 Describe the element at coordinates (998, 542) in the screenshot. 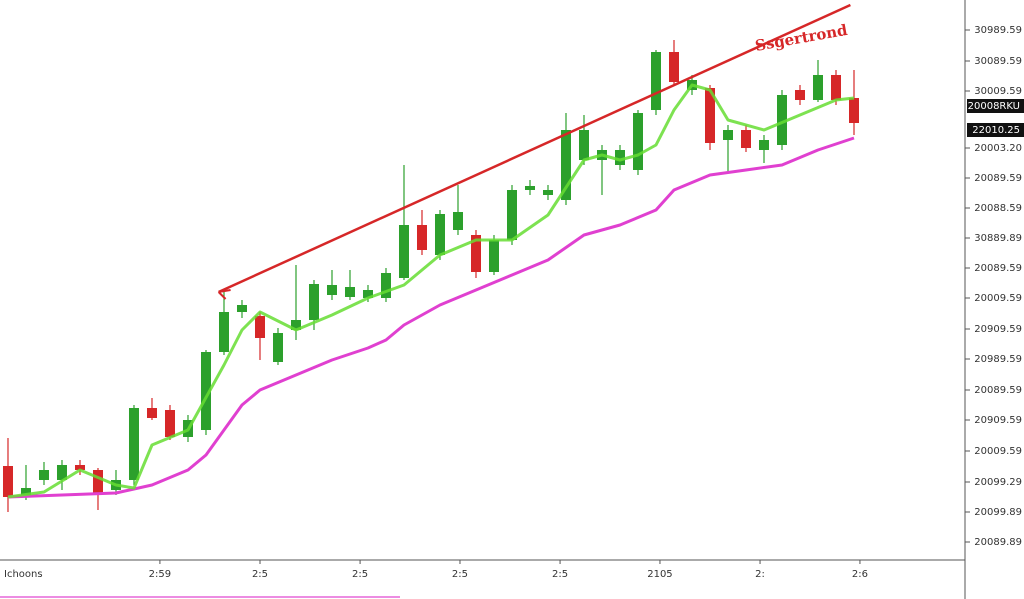

I see `y-tick-label: 20089.89` at that location.